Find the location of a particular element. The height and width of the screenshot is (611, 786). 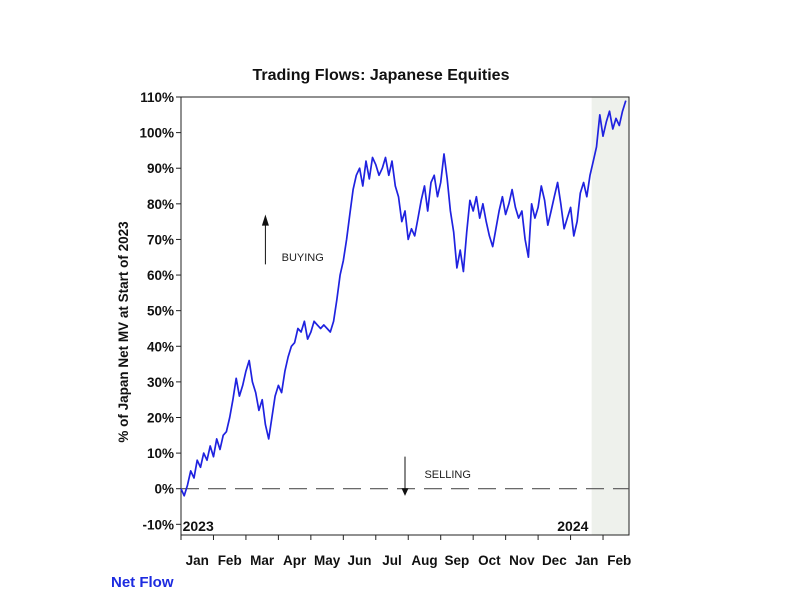

y-tick-label: 80% is located at coordinates (160, 204).